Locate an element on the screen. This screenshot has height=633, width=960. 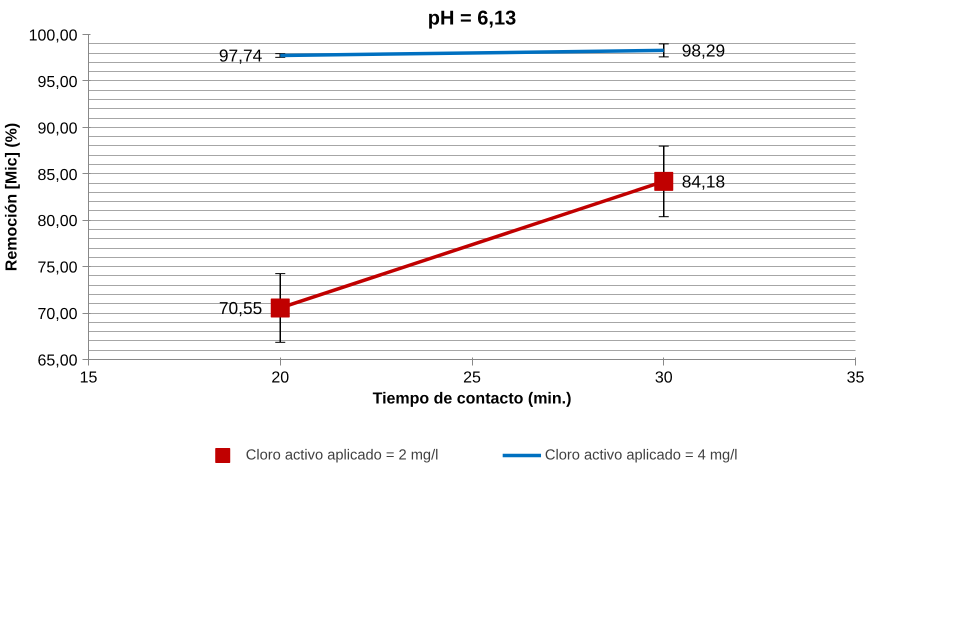
data-label: 70,55 is located at coordinates (240, 308).